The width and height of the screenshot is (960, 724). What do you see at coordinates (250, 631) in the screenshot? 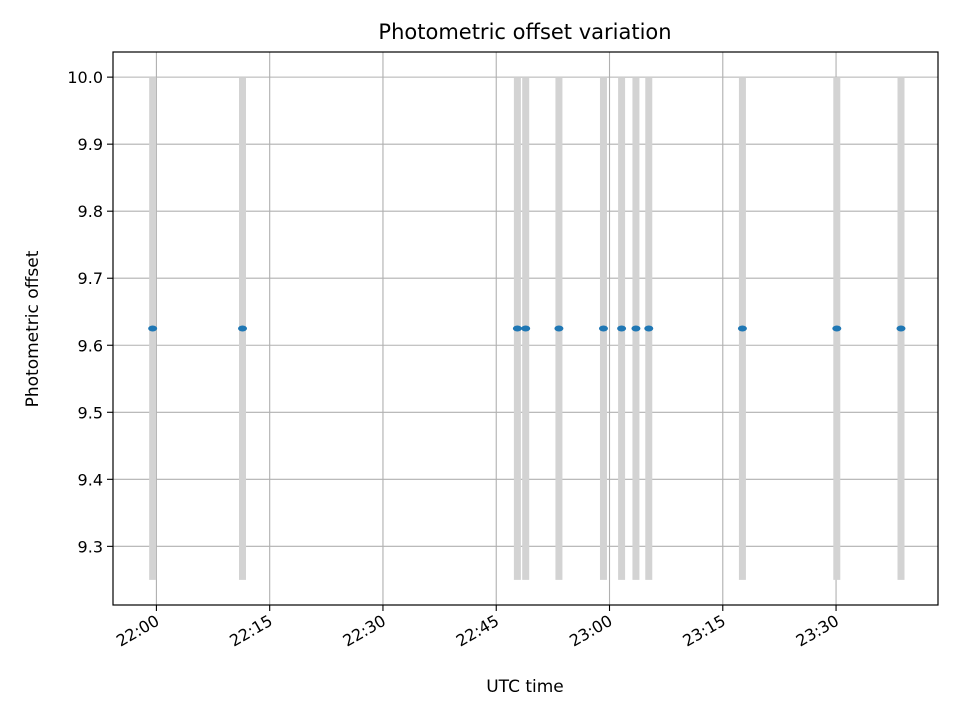
I see `x-tick-label: 22:15` at bounding box center [250, 631].